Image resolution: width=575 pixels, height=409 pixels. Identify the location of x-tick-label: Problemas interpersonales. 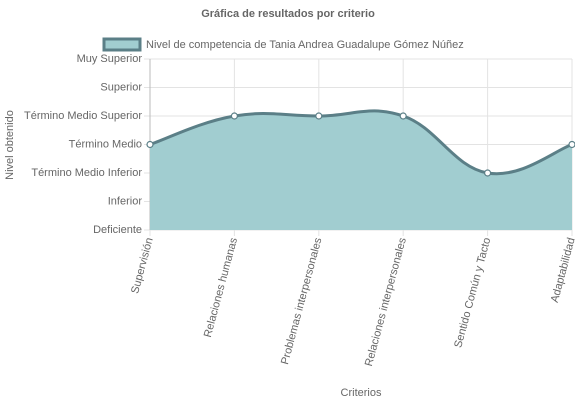
(302, 301).